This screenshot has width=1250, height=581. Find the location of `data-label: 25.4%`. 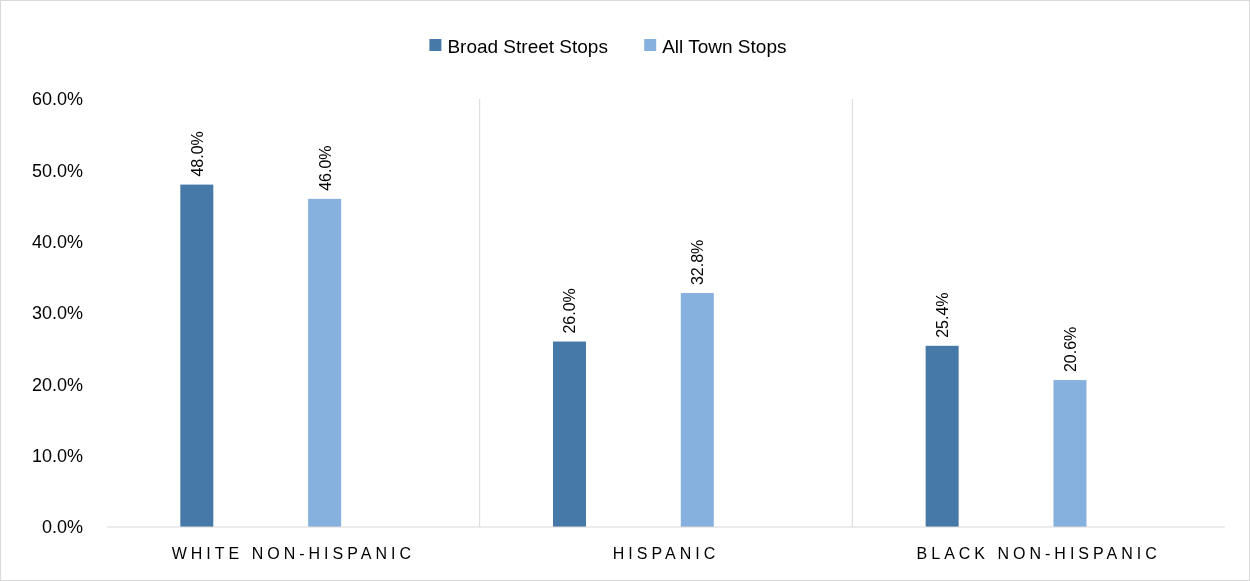

data-label: 25.4% is located at coordinates (943, 315).